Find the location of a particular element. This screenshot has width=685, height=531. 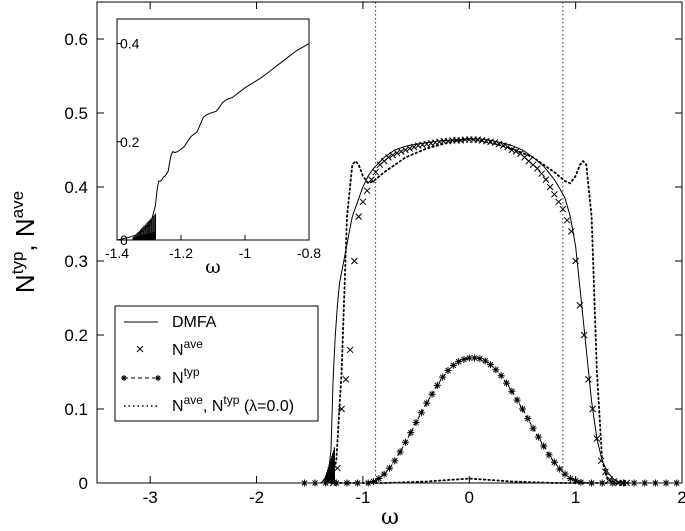

legend-n-ave-sup: ave is located at coordinates (194, 344).